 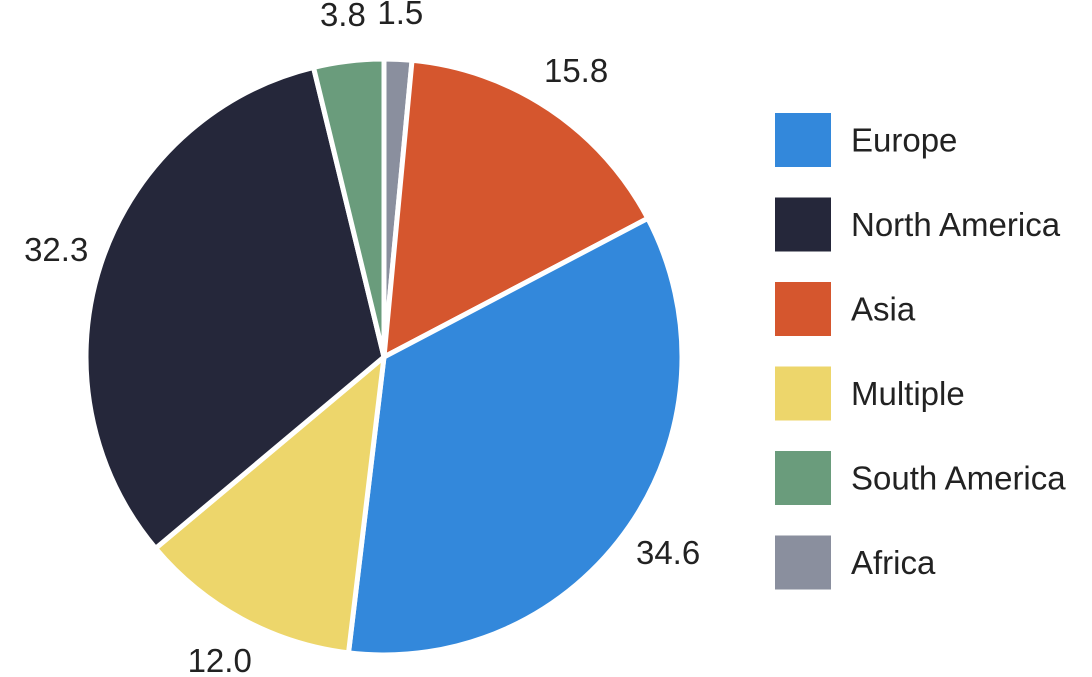 I want to click on legend-item-europe: Europe, so click(x=866, y=140).